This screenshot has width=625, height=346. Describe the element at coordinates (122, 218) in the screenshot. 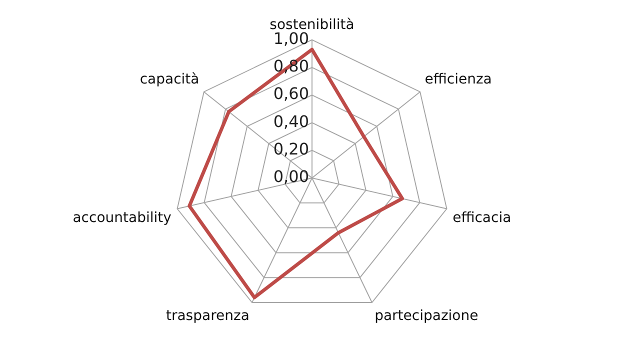

I see `spoke-label: accountability` at that location.